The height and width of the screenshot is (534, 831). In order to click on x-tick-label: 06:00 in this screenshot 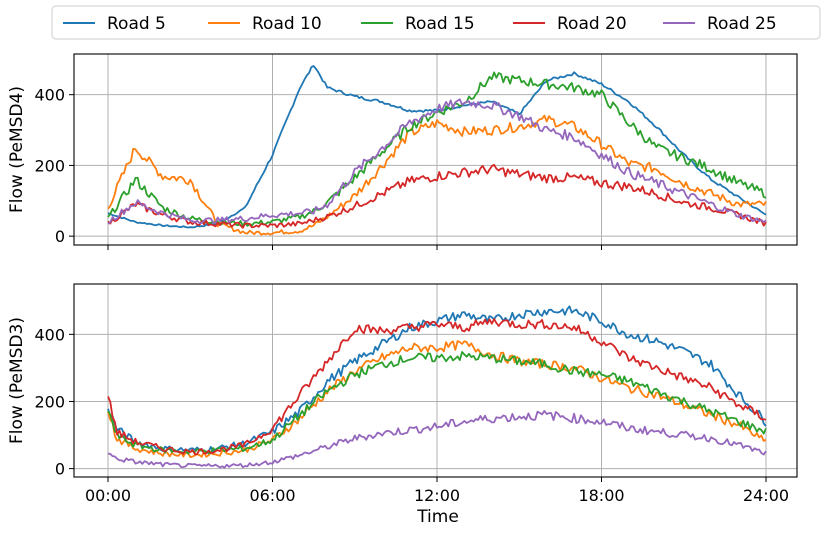, I will do `click(272, 495)`.